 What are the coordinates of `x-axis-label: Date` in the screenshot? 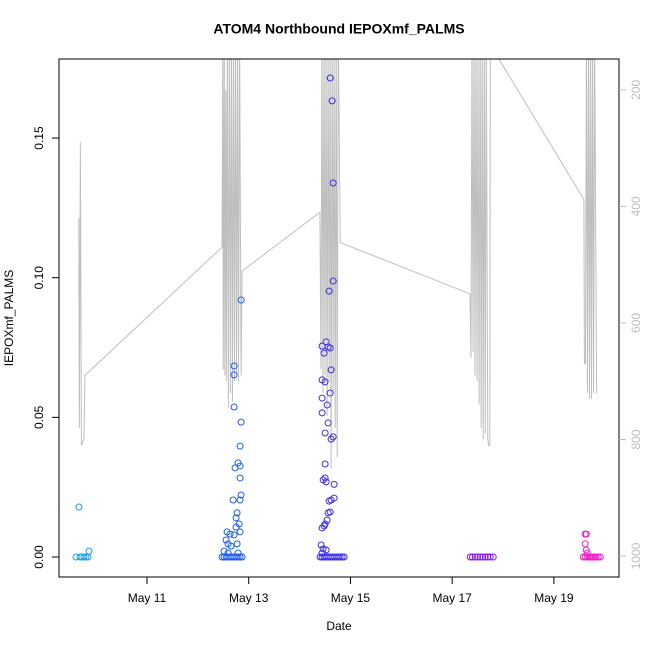 It's located at (339, 626).